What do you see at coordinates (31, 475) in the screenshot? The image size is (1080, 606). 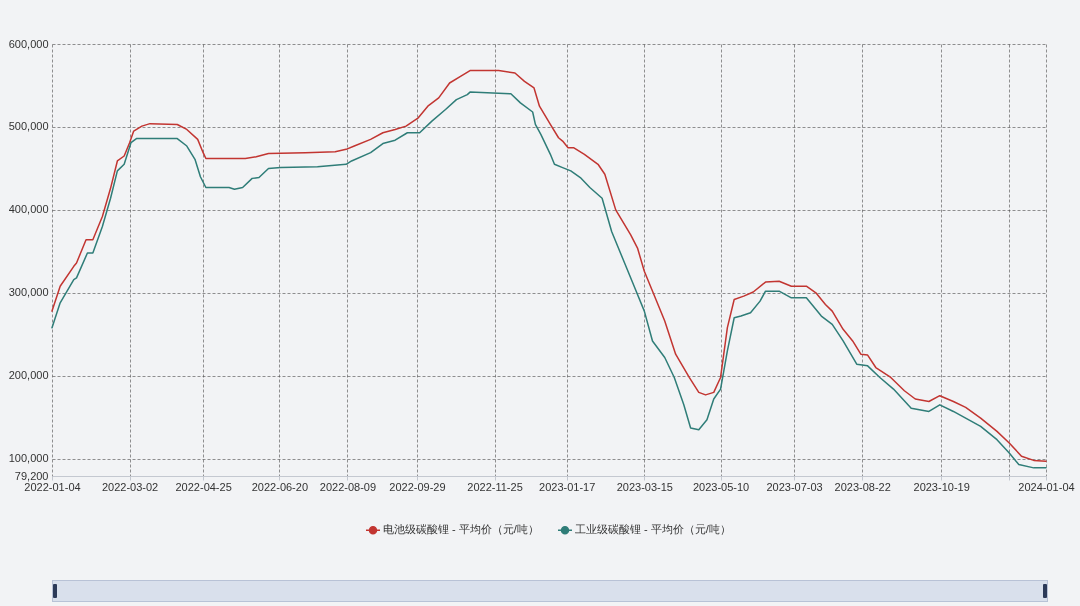 I see `y-tick-label: 79,200` at bounding box center [31, 475].